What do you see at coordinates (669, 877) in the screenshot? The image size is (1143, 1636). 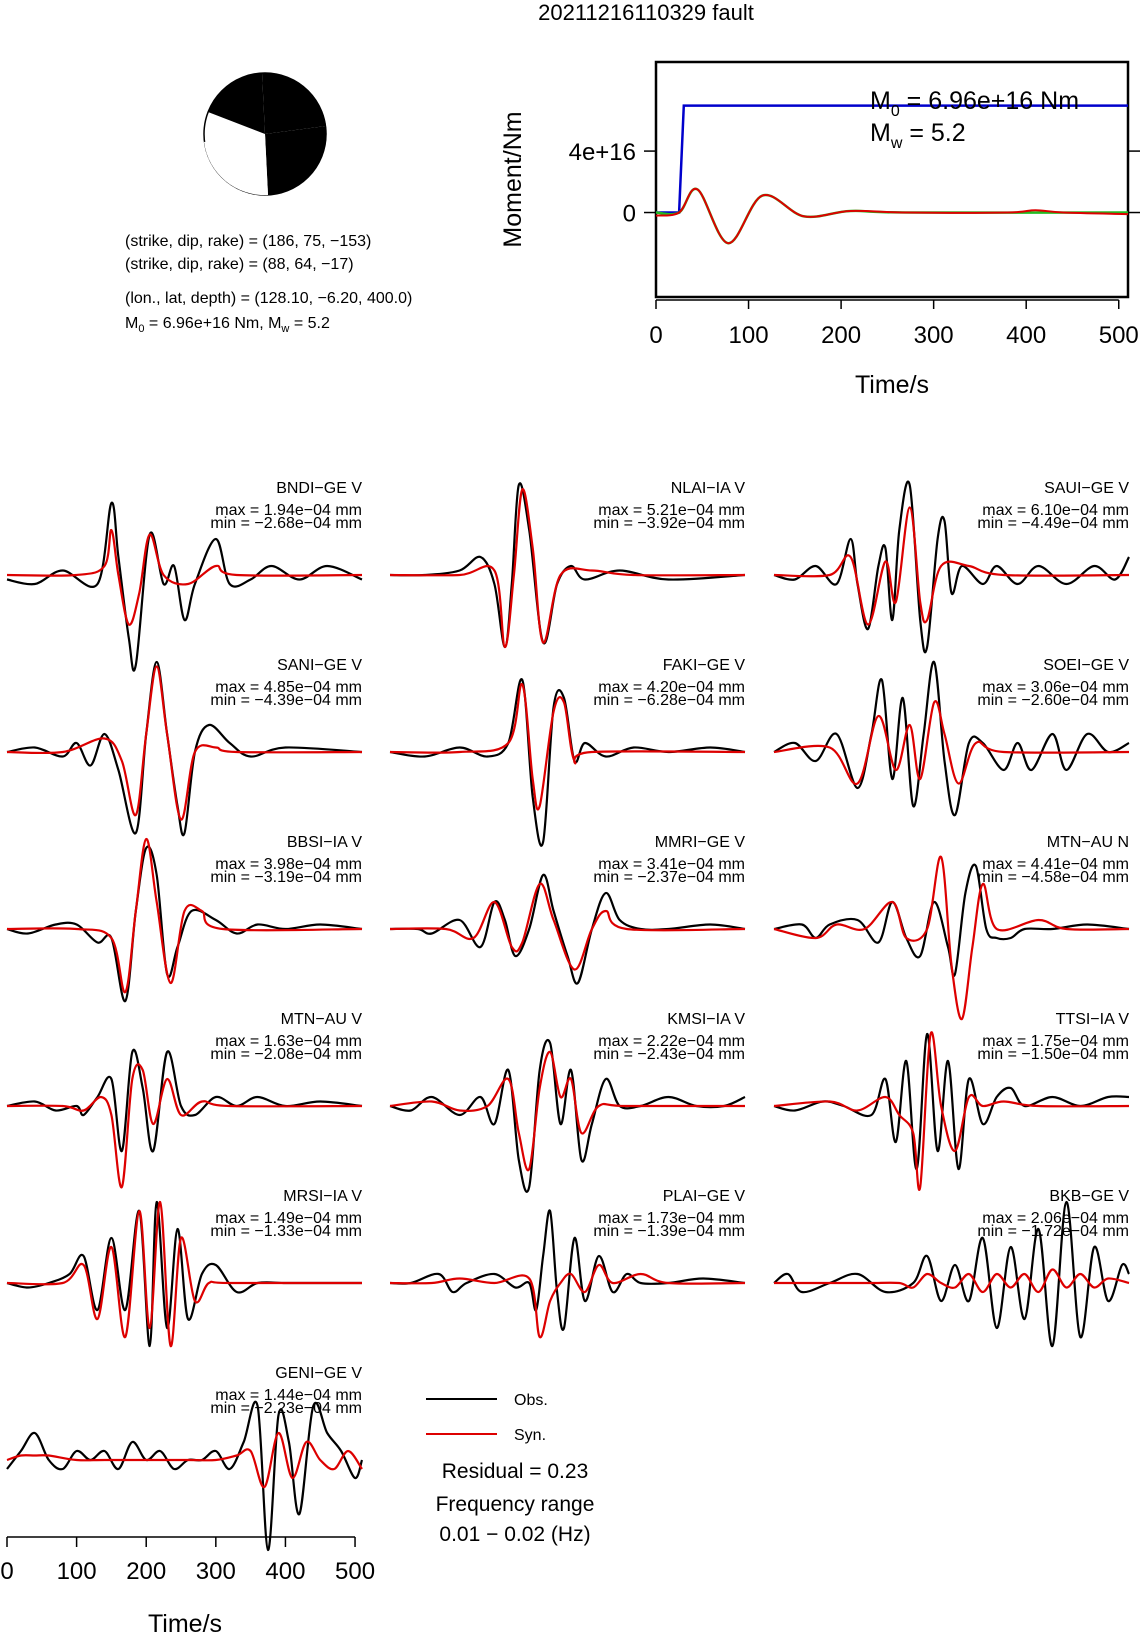 I see `trace-min-label: min = −2.37e−04 mm` at bounding box center [669, 877].